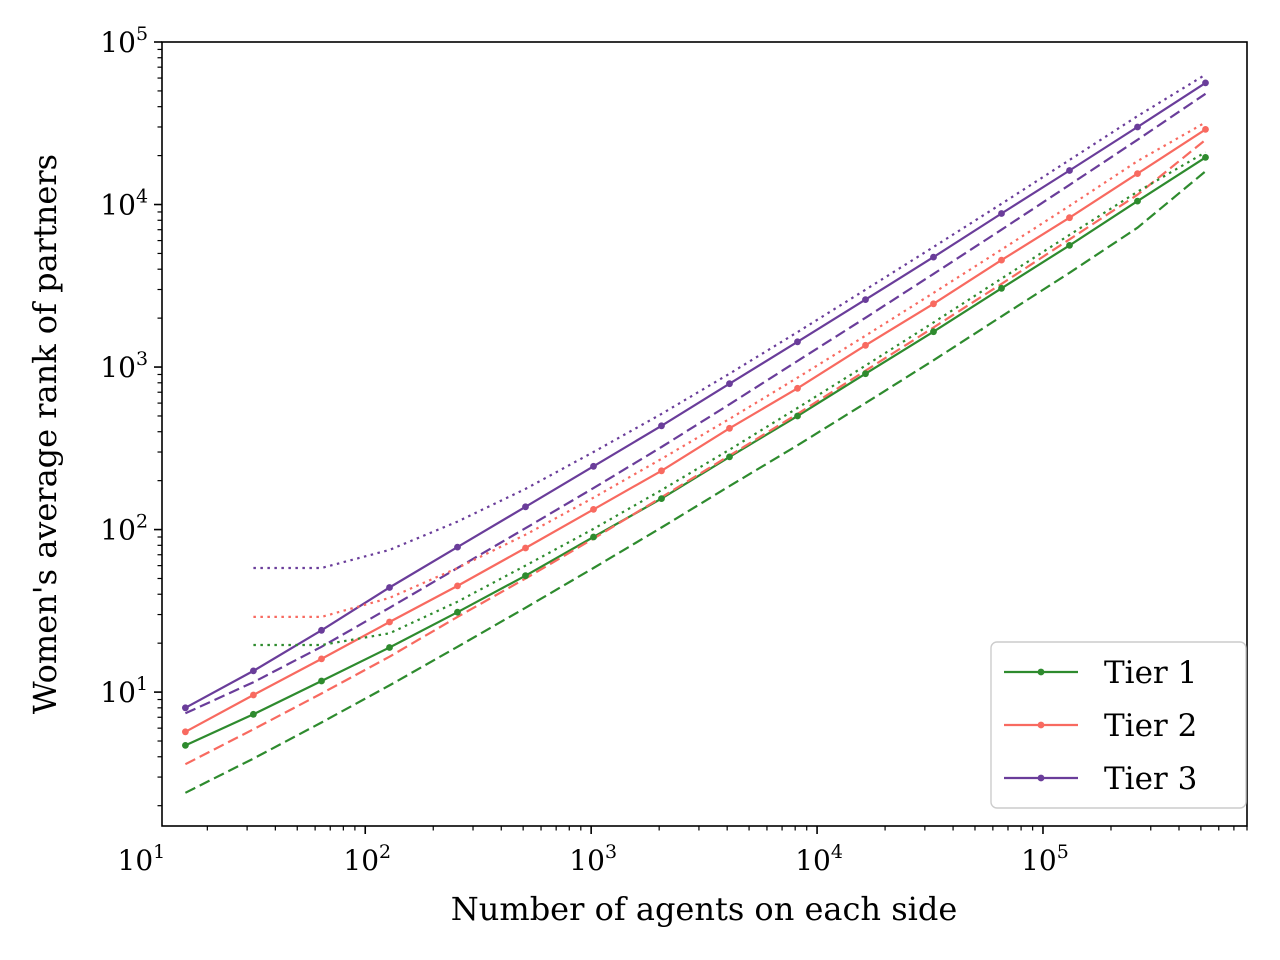  I want to click on legend-box, so click(1118, 725).